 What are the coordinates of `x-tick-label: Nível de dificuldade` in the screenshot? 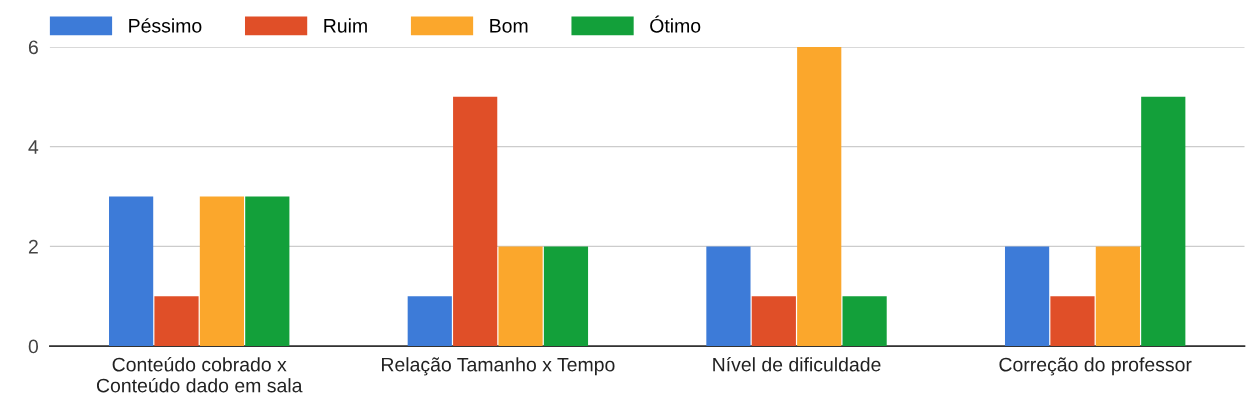 It's located at (797, 364).